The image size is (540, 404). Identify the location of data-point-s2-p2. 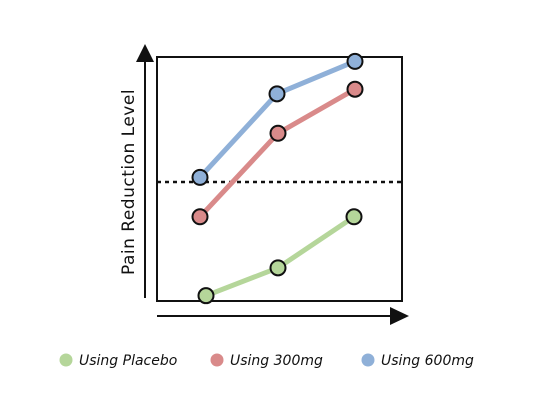
(355, 61).